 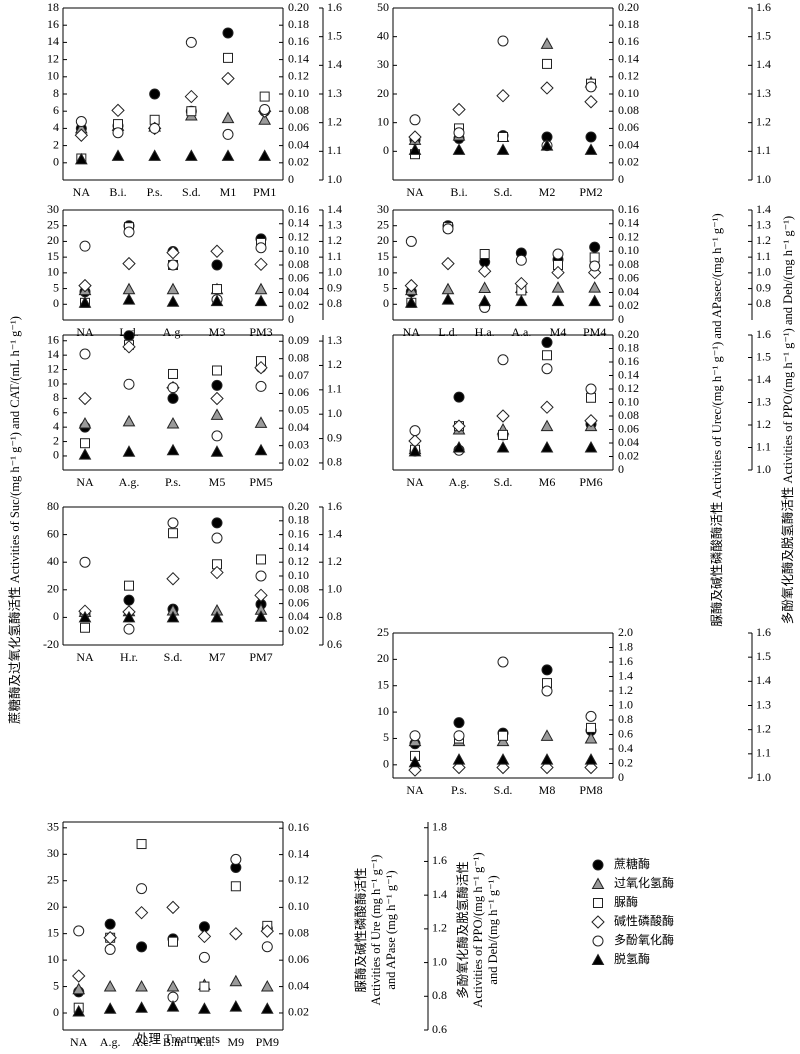 I want to click on x-tick-label: PM3, so click(x=260, y=332).